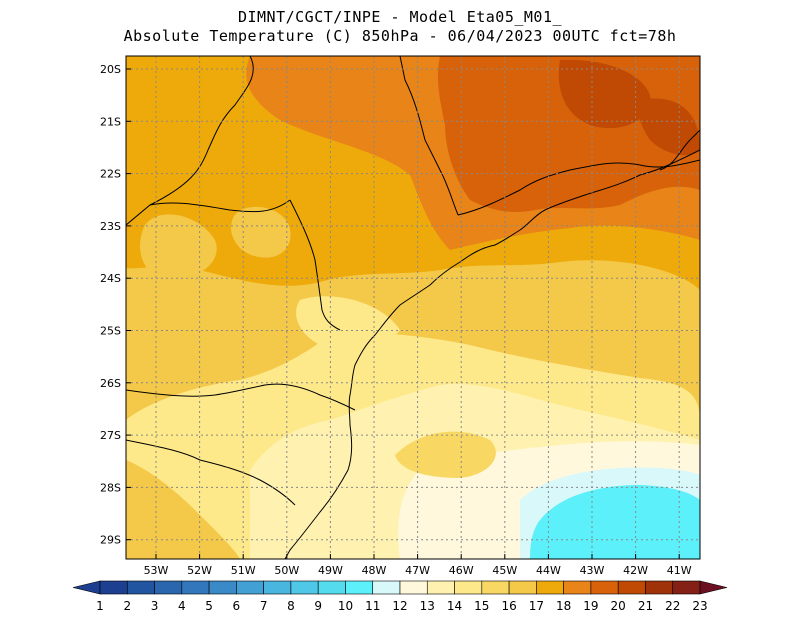 The width and height of the screenshot is (800, 618). What do you see at coordinates (127, 606) in the screenshot?
I see `colorbar-label: 2` at bounding box center [127, 606].